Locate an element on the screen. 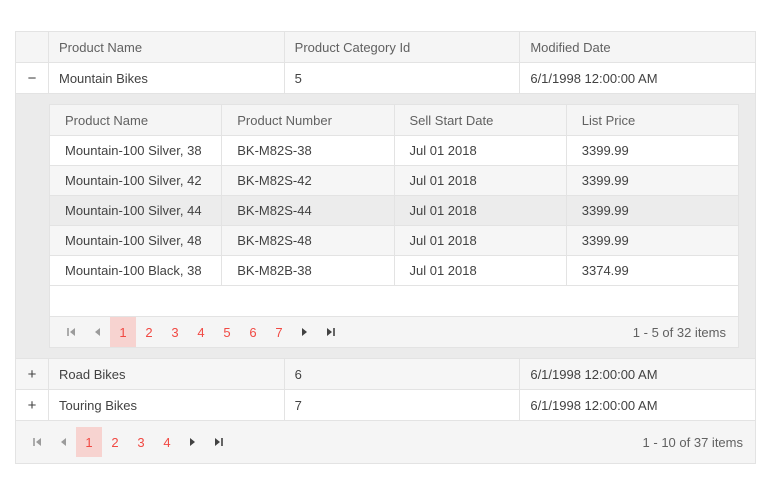 Image resolution: width=770 pixels, height=490 pixels. cell-product-name: Touring Bikes is located at coordinates (166, 405).